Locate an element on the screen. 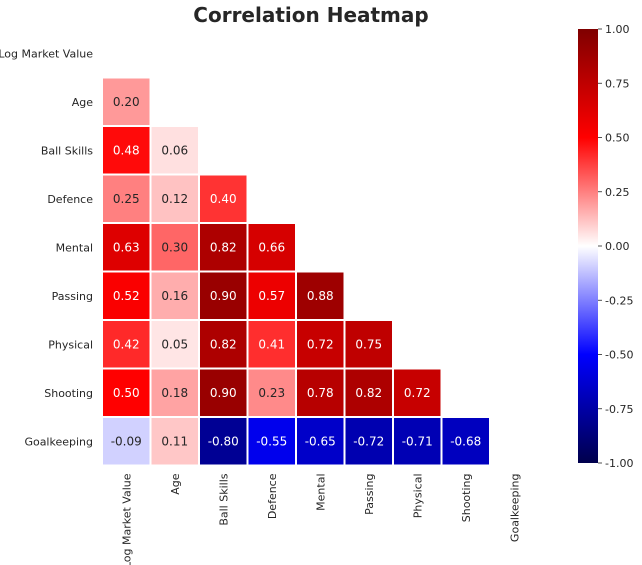 This screenshot has width=642, height=565. colorbar-gradient is located at coordinates (588, 246).